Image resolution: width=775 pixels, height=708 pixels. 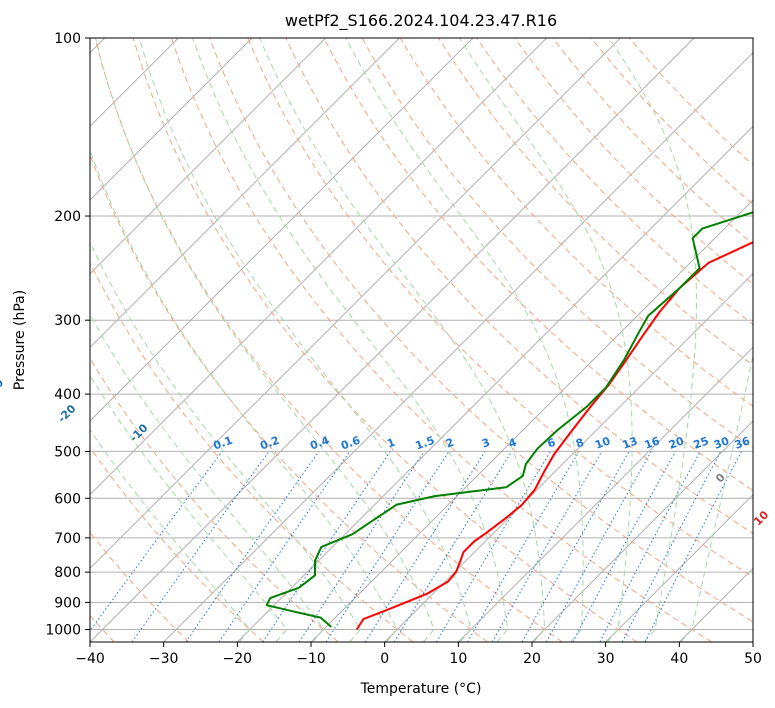 I want to click on x-tick-label: −20, so click(x=238, y=659).